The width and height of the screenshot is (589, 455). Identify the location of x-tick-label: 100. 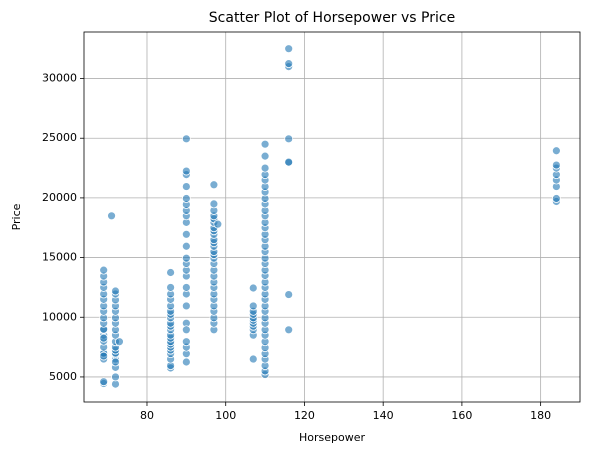
(225, 415).